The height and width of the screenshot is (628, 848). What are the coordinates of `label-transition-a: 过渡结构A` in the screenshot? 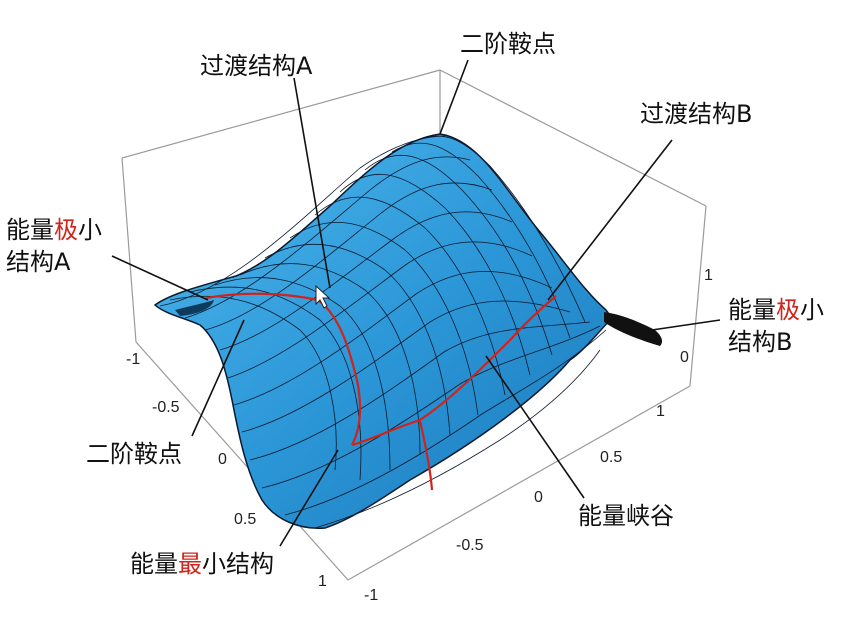 It's located at (256, 66).